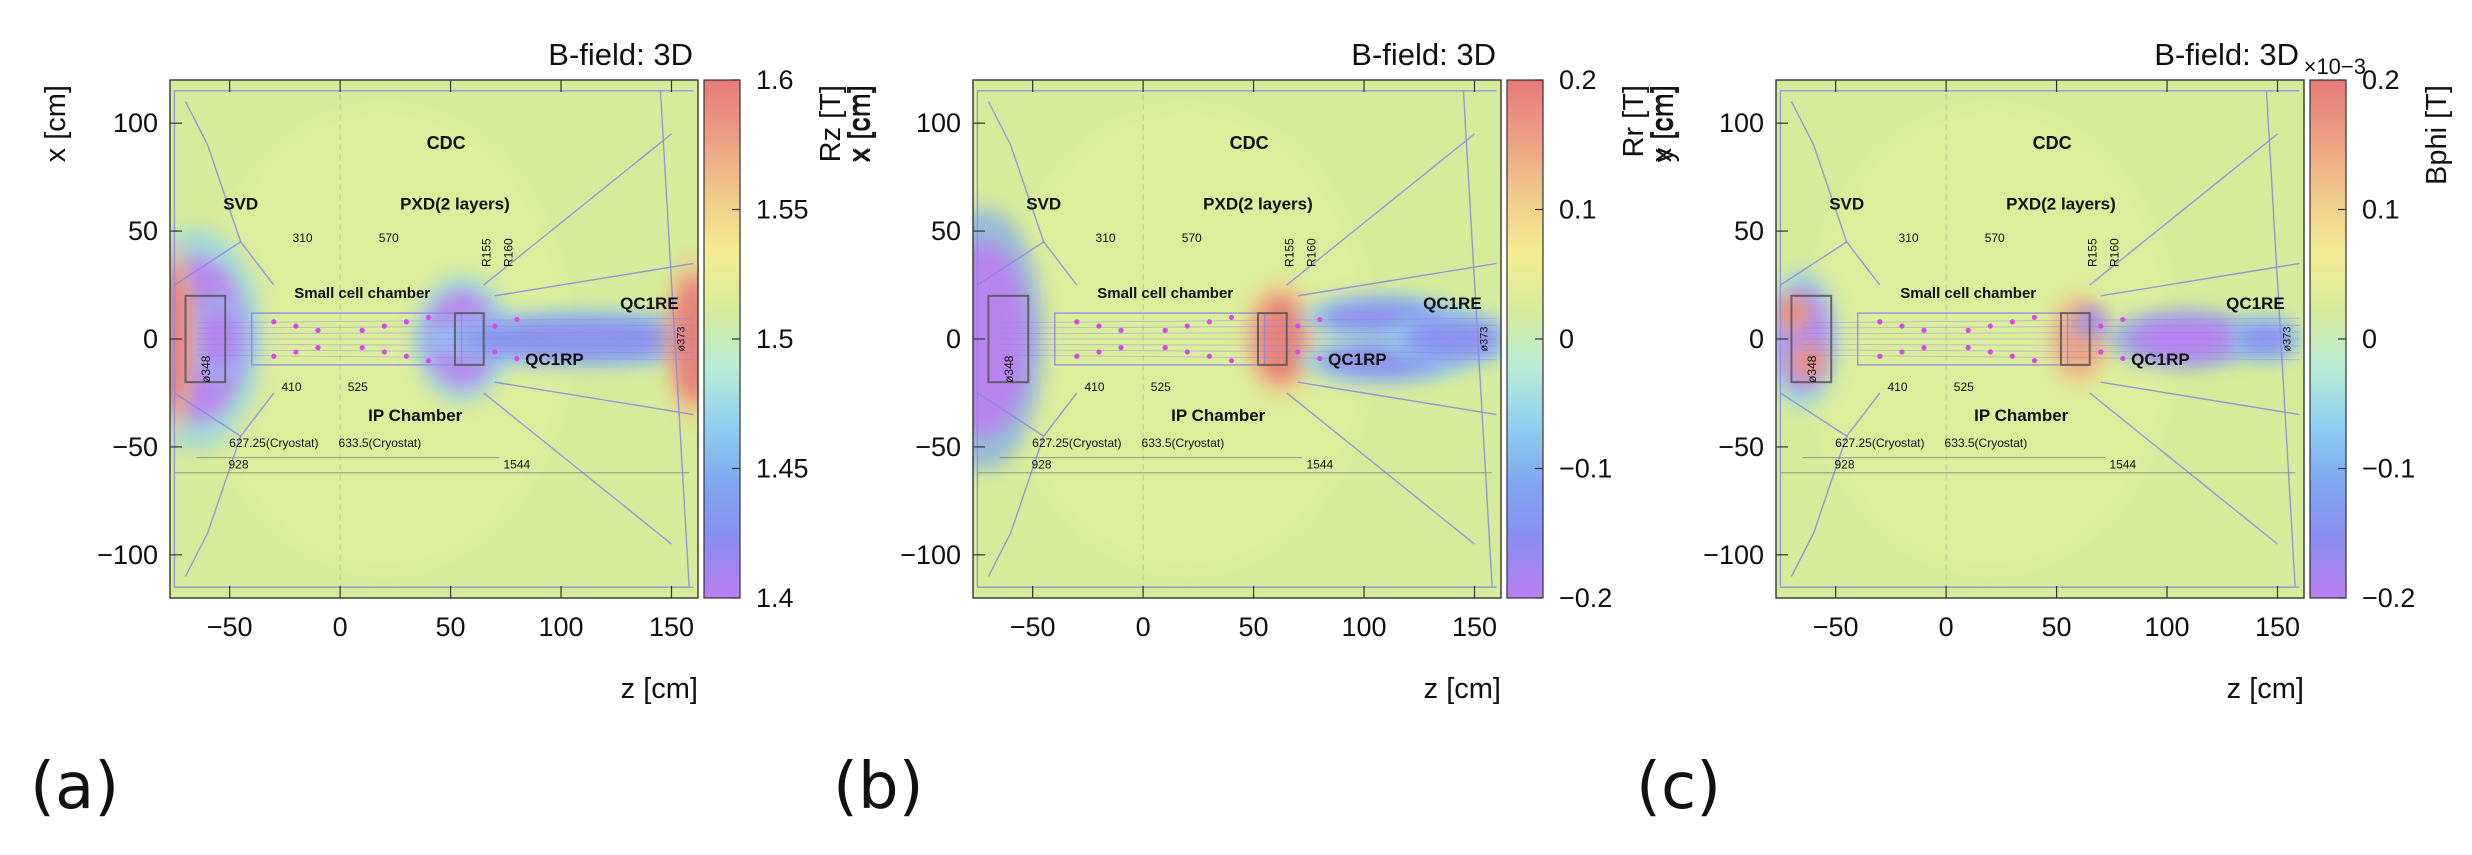 The image size is (2472, 855). What do you see at coordinates (1585, 469) in the screenshot?
I see `colorbar-tick-label: −0.1` at bounding box center [1585, 469].